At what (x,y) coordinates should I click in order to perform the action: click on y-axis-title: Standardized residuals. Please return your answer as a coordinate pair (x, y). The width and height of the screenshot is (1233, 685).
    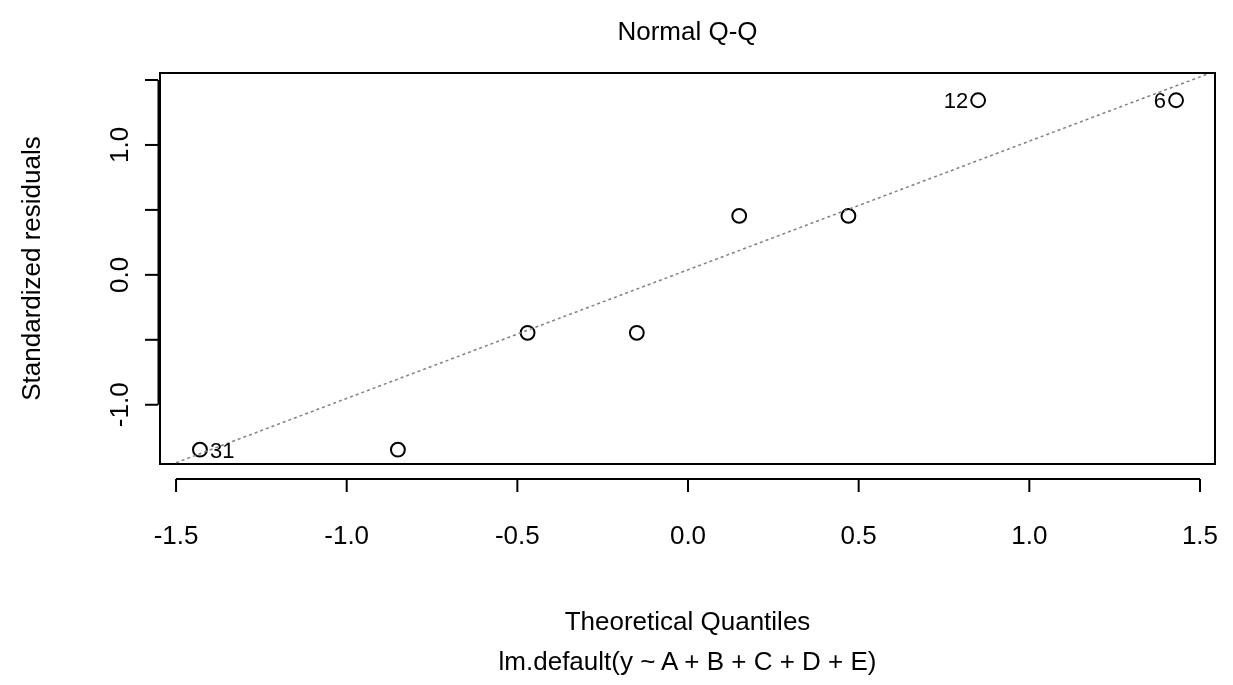
    Looking at the image, I should click on (31, 268).